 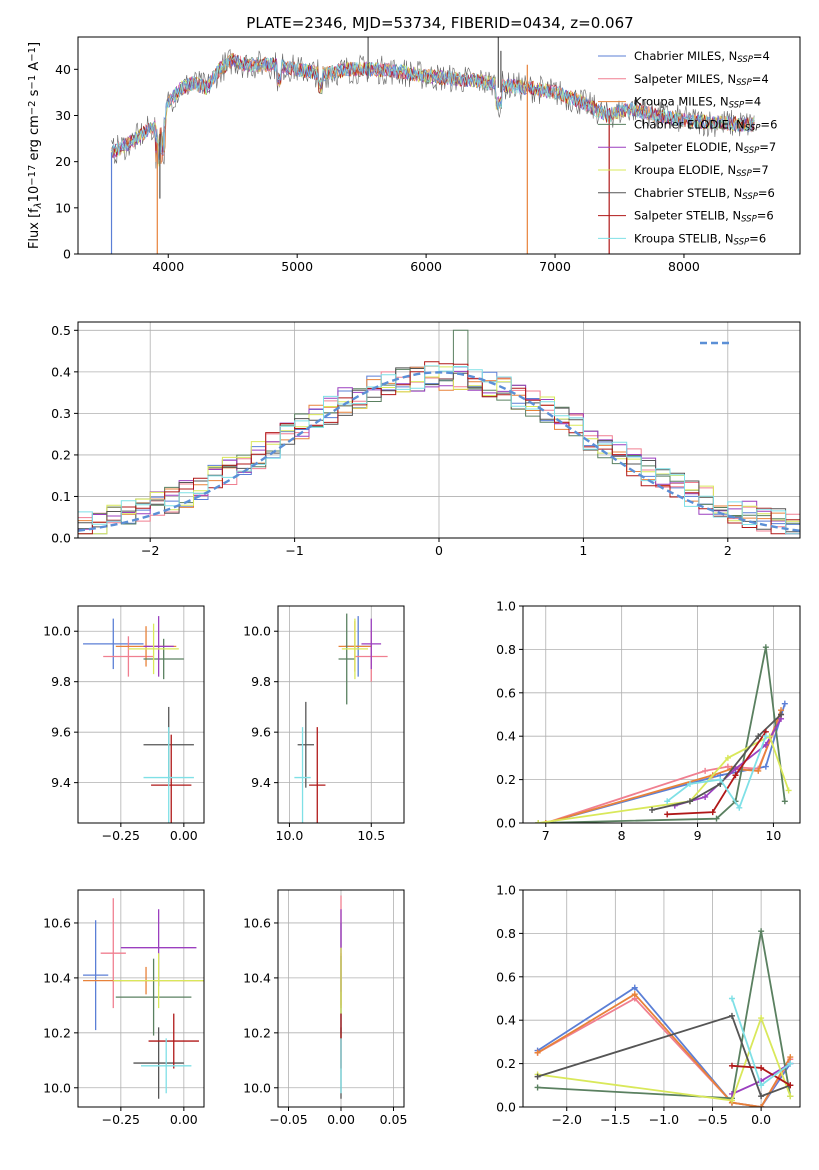 What do you see at coordinates (681, 124) in the screenshot?
I see `legend-name: Chabrier ELODIE` at bounding box center [681, 124].